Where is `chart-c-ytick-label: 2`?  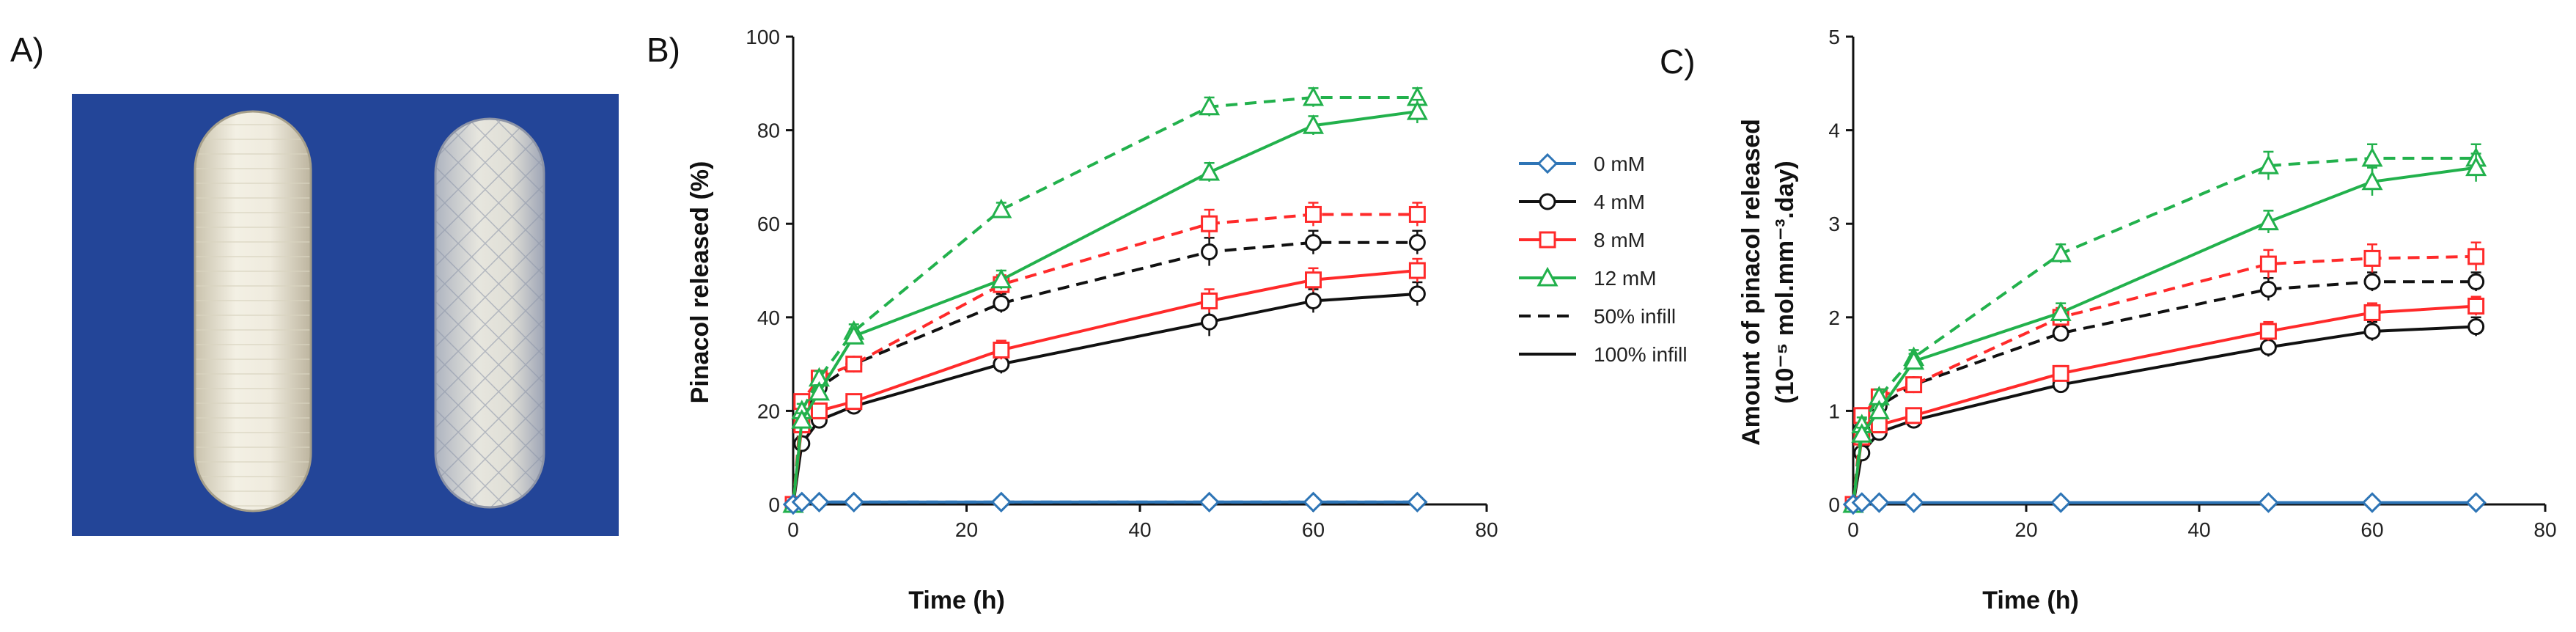
chart-c-ytick-label: 2 is located at coordinates (1834, 317).